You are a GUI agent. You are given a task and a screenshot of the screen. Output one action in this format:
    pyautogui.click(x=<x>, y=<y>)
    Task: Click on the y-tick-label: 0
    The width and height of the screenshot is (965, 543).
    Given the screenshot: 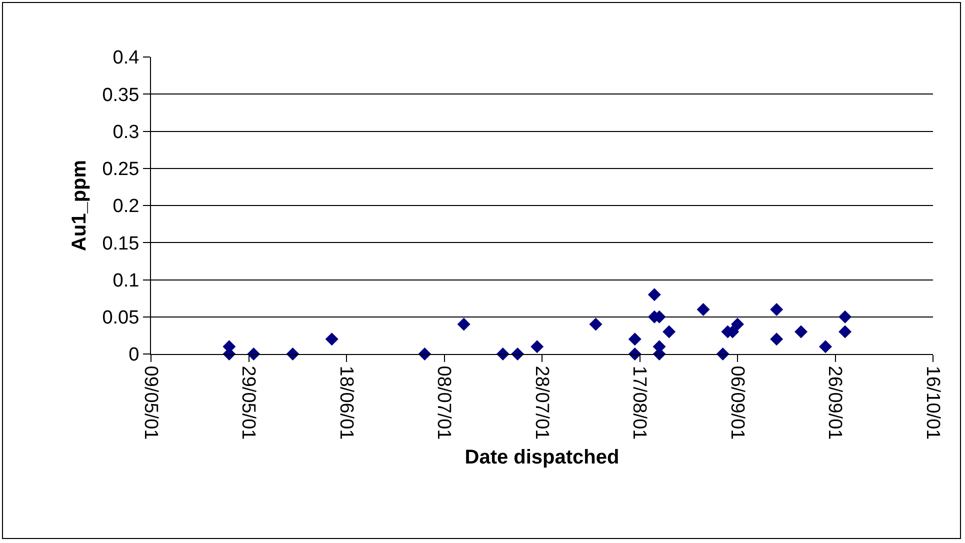 What is the action you would take?
    pyautogui.click(x=134, y=355)
    